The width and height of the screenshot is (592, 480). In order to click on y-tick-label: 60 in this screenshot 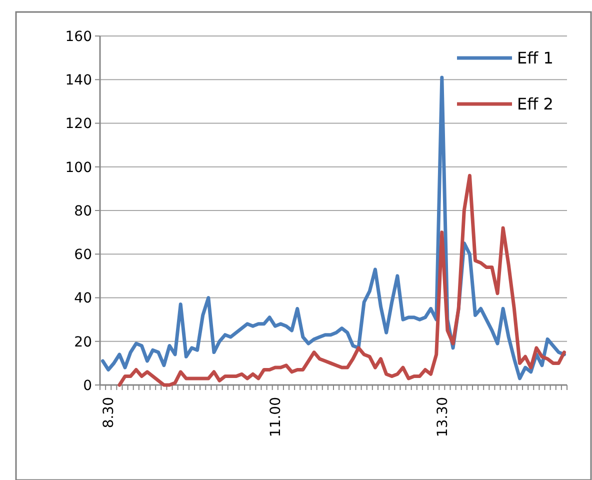, I will do `click(83, 255)`.